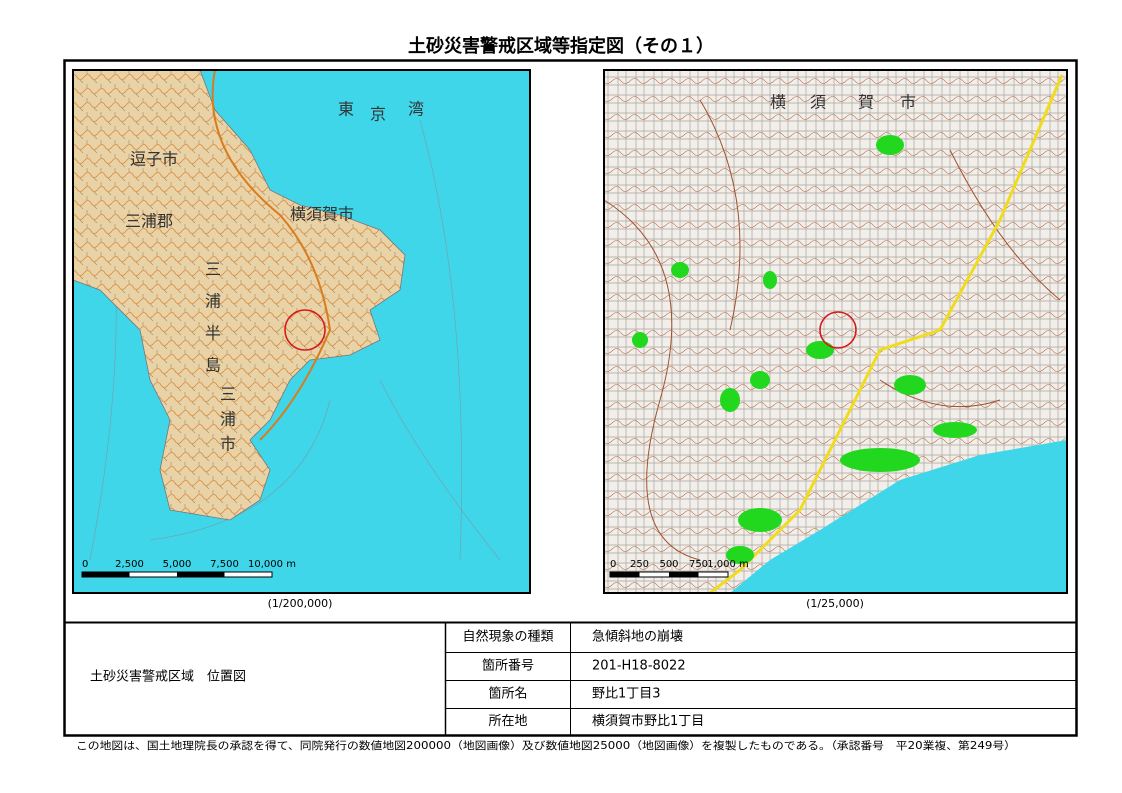 This screenshot has height=793, width=1122. Describe the element at coordinates (561, 46) in the screenshot. I see `title: 土砂災害警戒区域等指定図（その１）` at that location.